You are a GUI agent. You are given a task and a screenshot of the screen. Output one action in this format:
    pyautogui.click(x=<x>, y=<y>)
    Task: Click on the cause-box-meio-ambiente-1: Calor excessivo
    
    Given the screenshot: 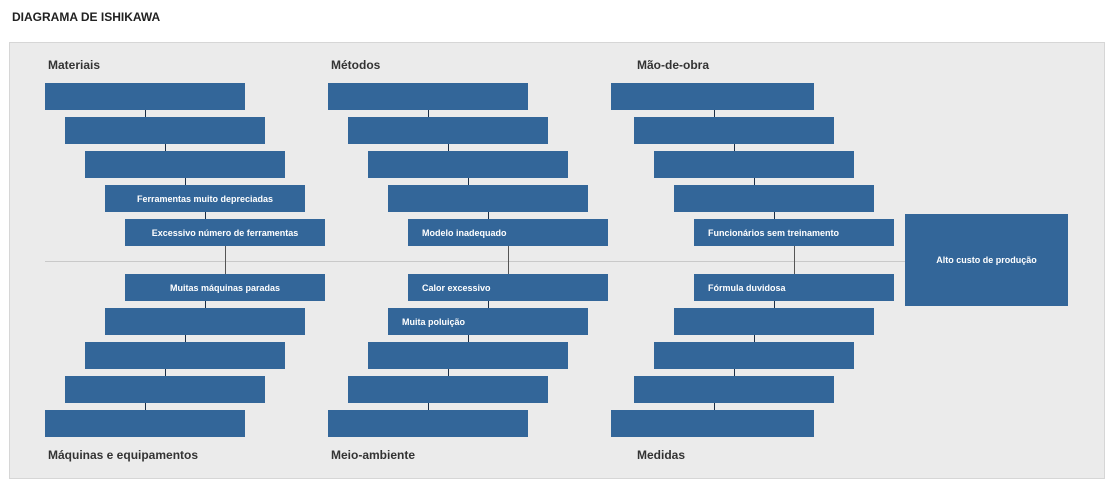 What is the action you would take?
    pyautogui.click(x=508, y=287)
    